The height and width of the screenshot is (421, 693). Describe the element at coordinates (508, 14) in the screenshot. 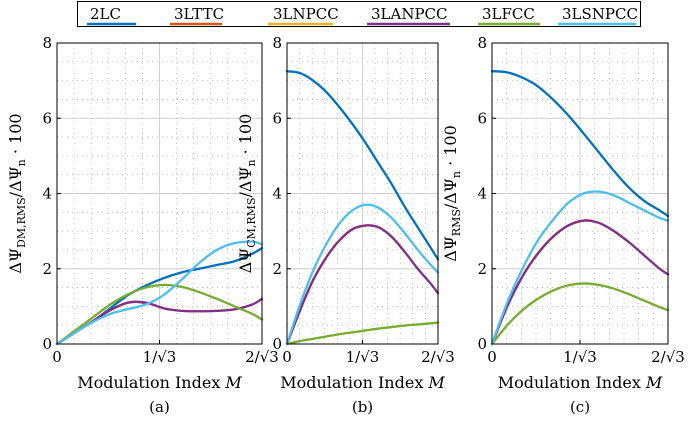

I see `legend-label: 3LFCC` at that location.